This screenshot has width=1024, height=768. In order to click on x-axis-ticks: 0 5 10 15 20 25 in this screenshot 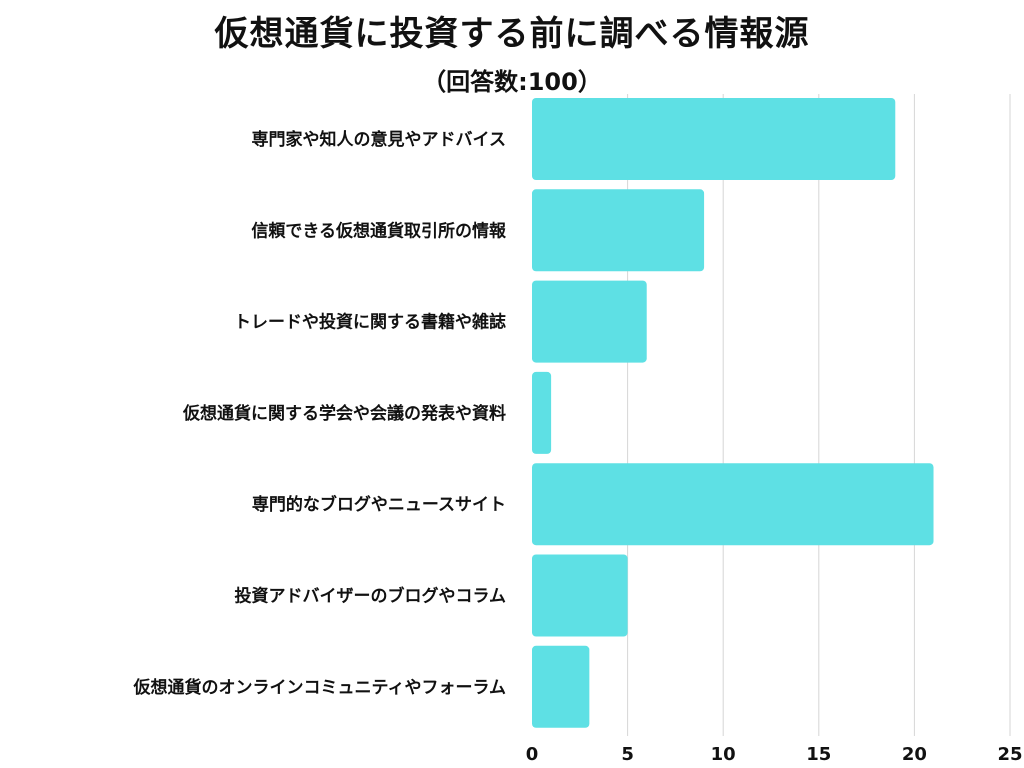, I will do `click(774, 754)`.